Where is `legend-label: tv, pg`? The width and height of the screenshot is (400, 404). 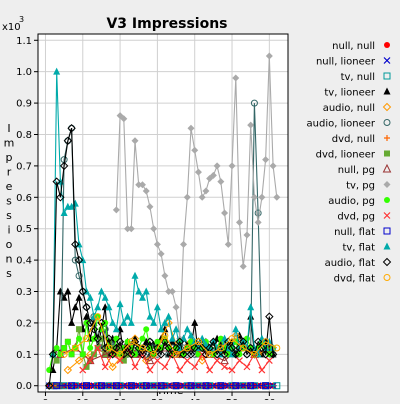 legend-label: tv, pg is located at coordinates (360, 186).